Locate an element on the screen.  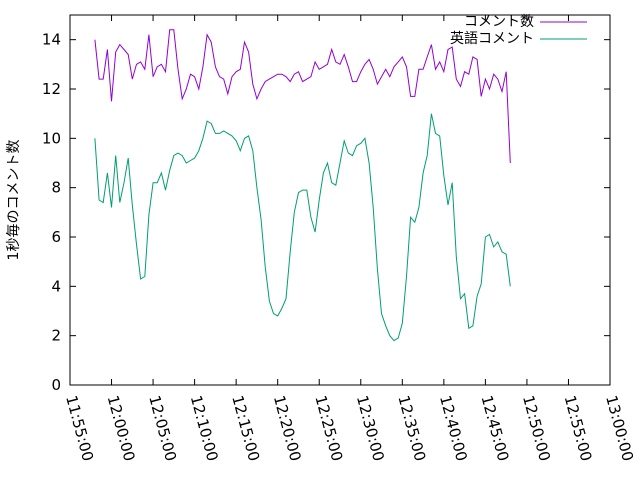
x-tick-label: 12:35:00 is located at coordinates (411, 428).